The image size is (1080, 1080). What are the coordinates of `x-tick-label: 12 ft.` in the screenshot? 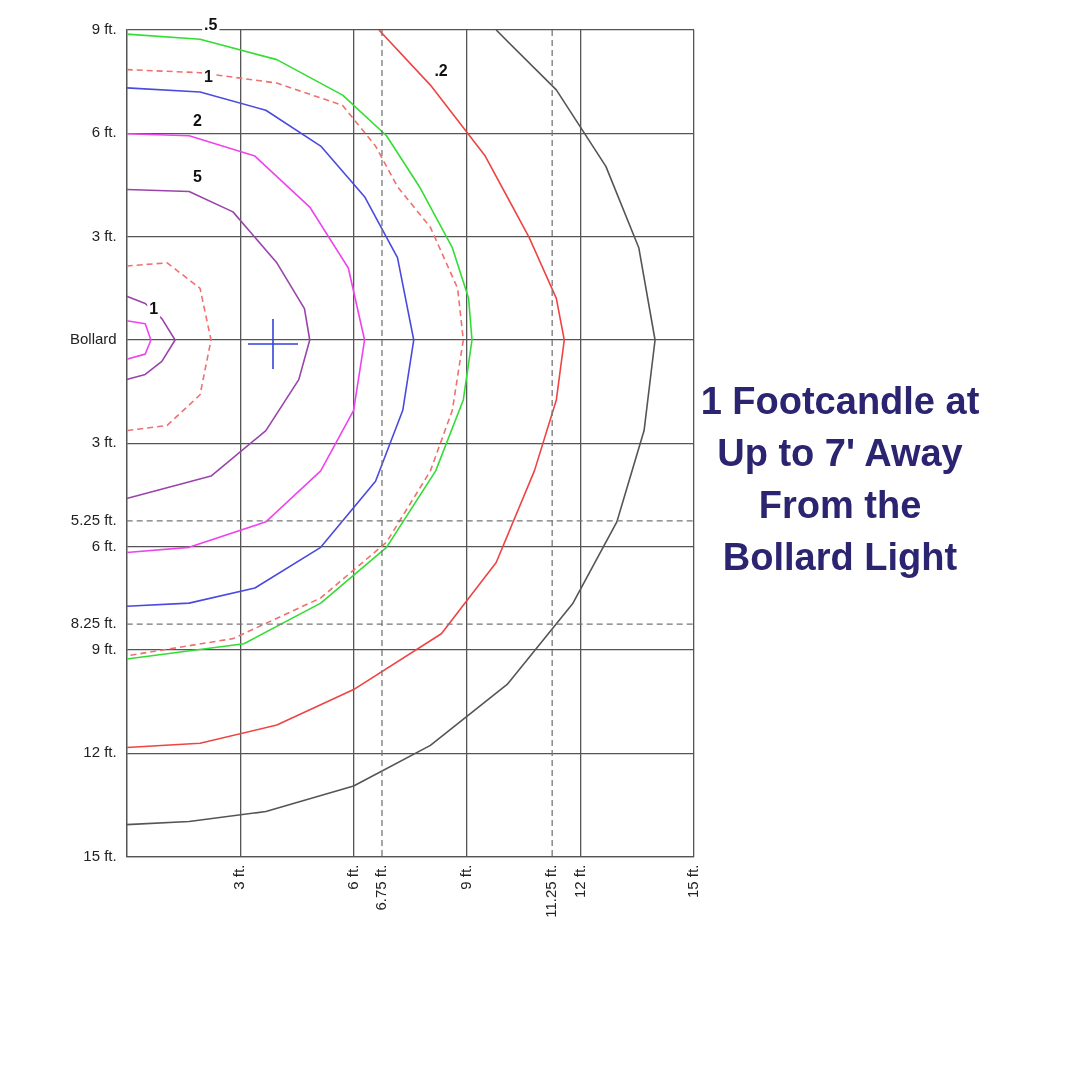 It's located at (579, 881).